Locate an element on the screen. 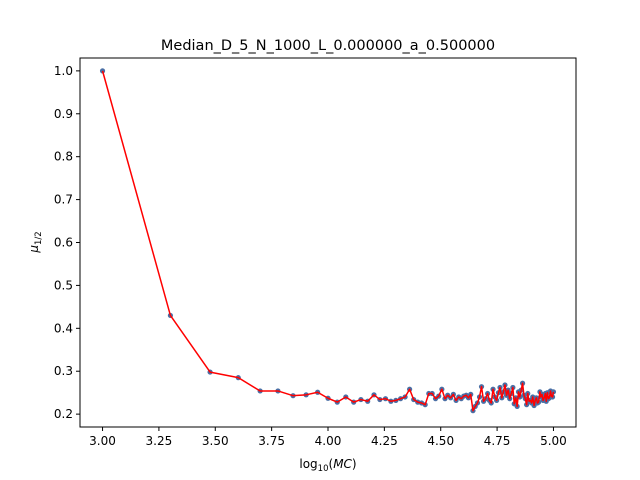  x-tick-label: 5.00 is located at coordinates (553, 441).